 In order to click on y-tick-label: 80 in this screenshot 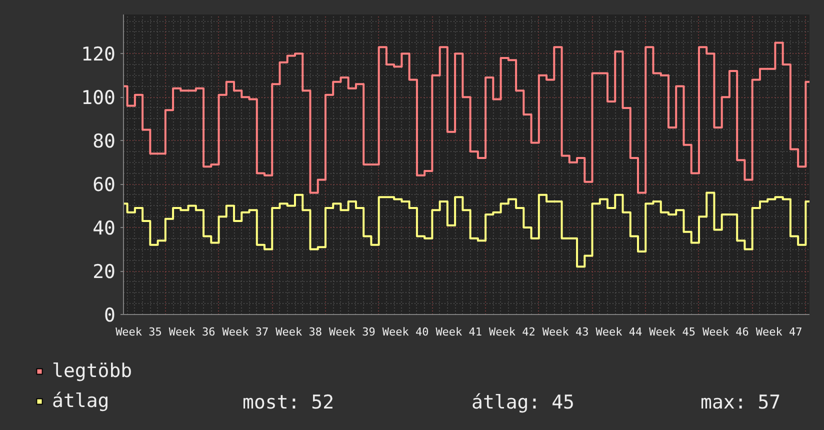, I will do `click(104, 141)`.